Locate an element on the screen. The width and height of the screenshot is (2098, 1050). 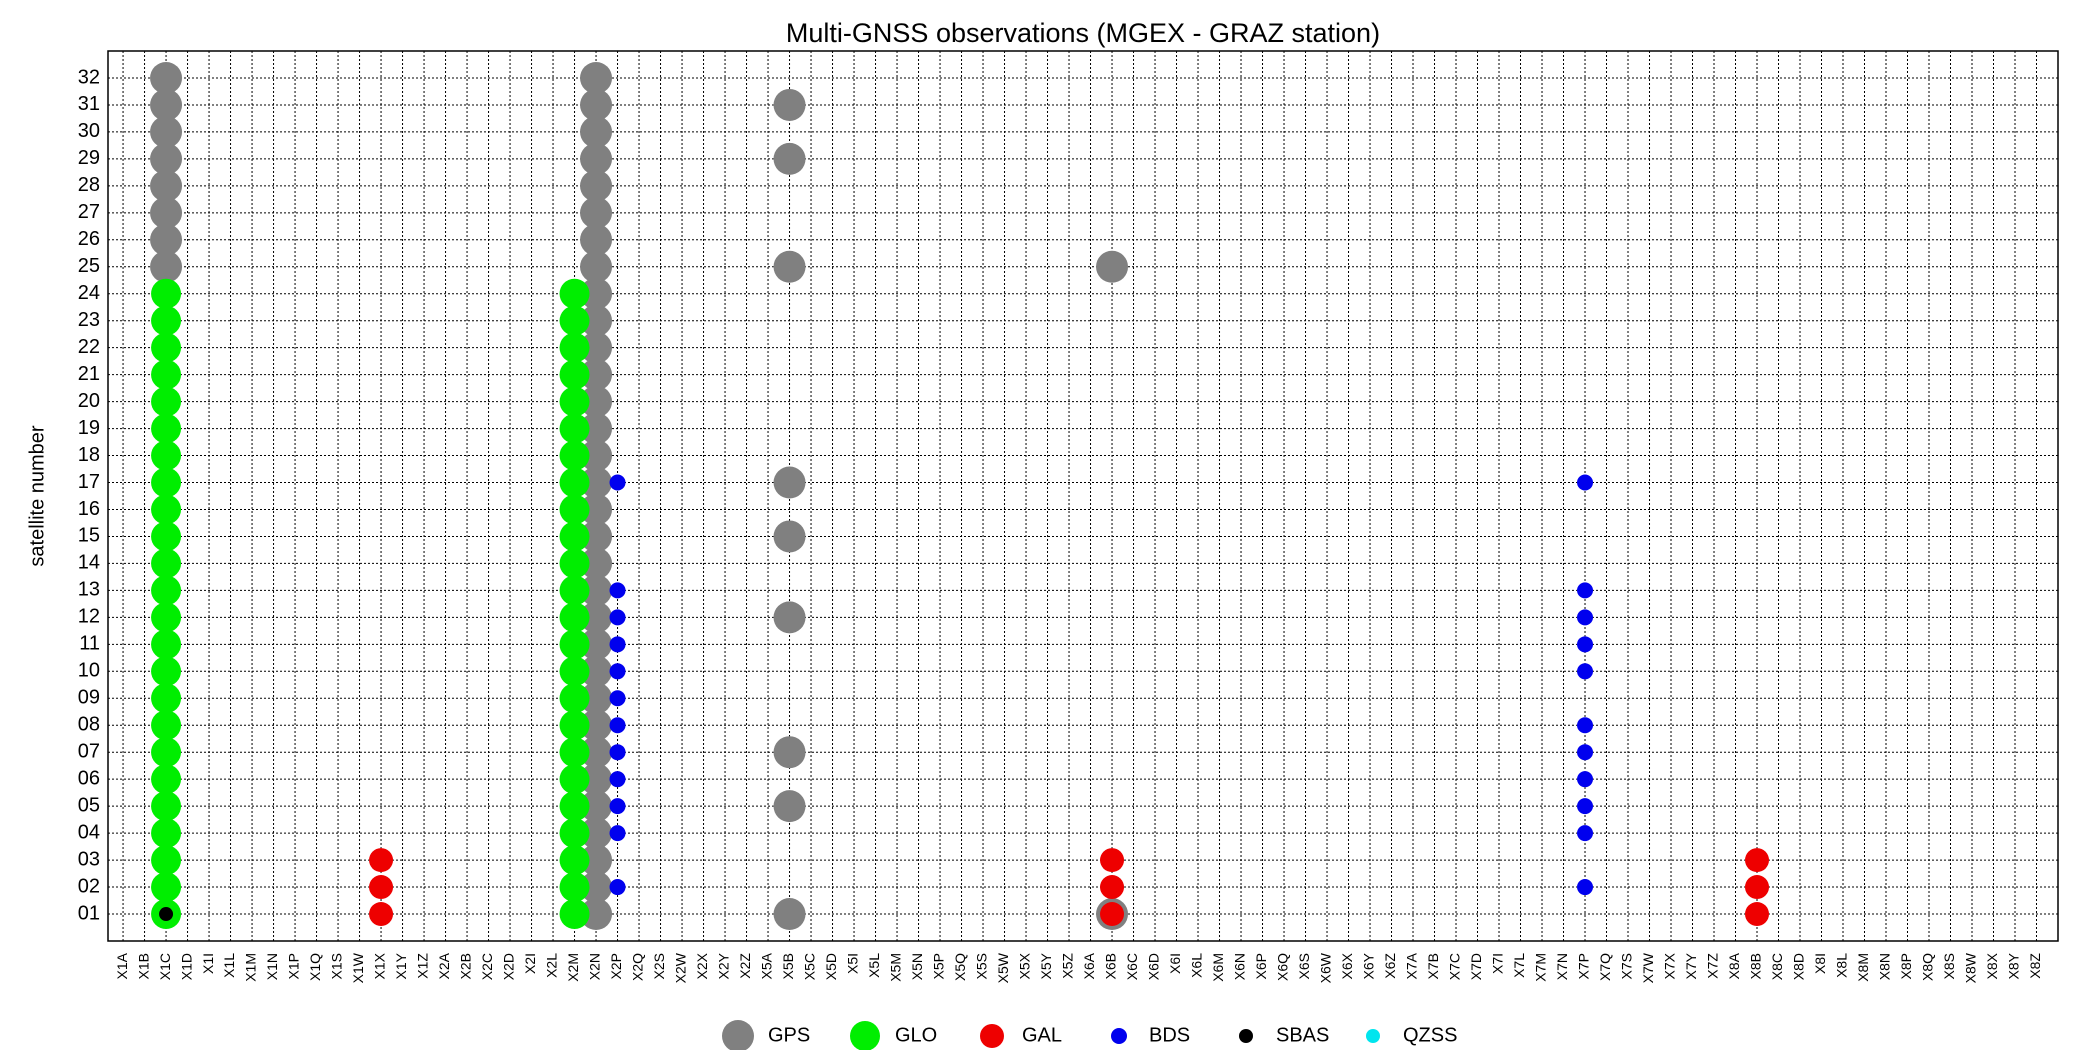
x-tick-label: X2W is located at coordinates (681, 967).